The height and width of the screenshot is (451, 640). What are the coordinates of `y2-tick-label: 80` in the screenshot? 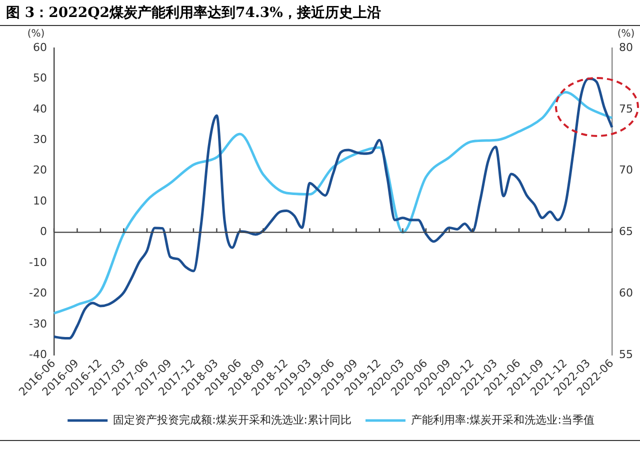 It's located at (626, 47).